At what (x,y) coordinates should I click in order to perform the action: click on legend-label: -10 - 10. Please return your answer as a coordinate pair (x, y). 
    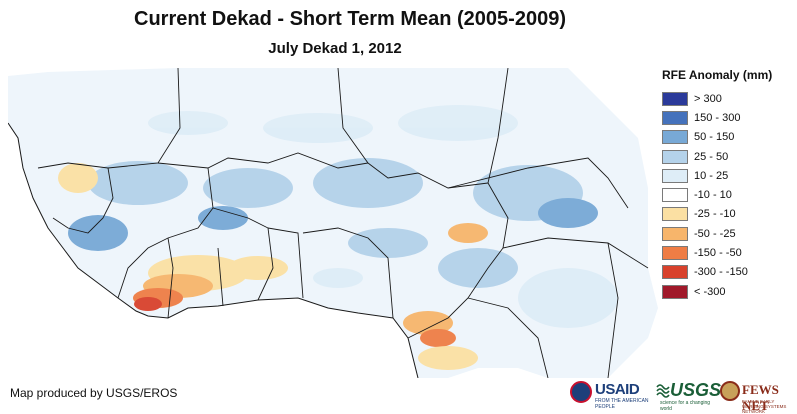
    Looking at the image, I should click on (713, 195).